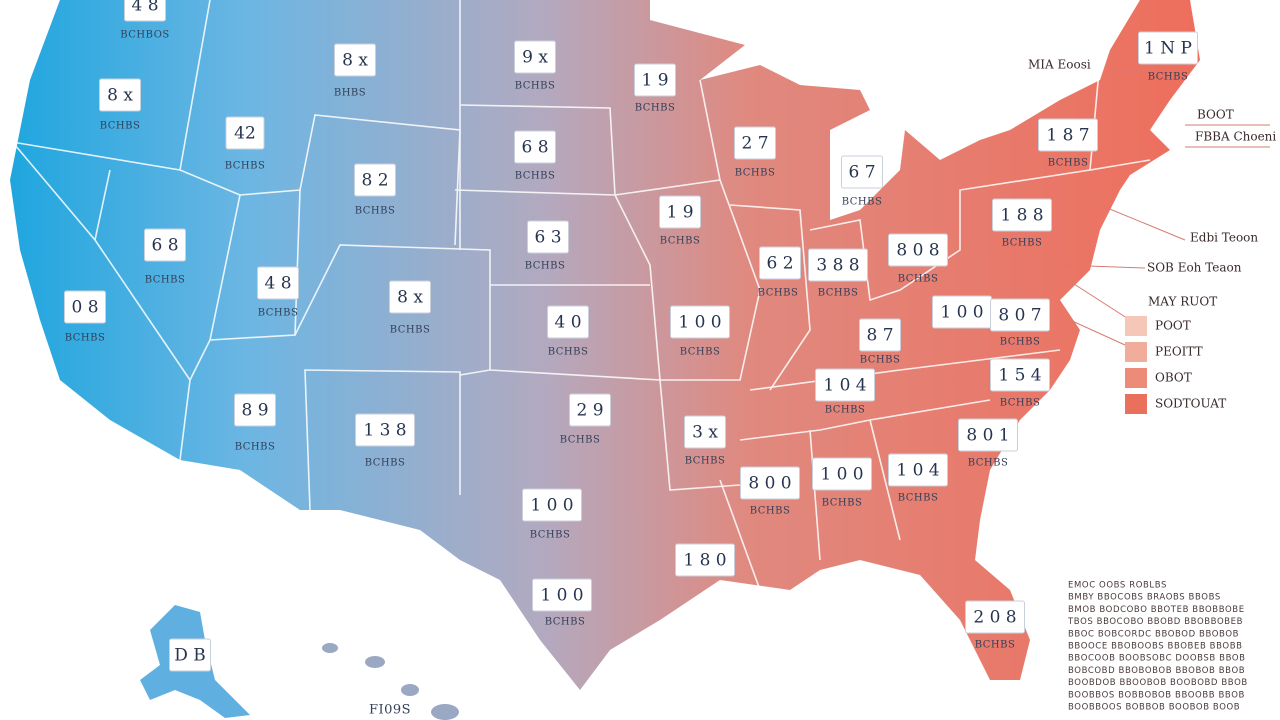 The width and height of the screenshot is (1280, 720). I want to click on note-line: BOBCOBD BBOBOBOB BBOBOB BBOB, so click(1156, 671).